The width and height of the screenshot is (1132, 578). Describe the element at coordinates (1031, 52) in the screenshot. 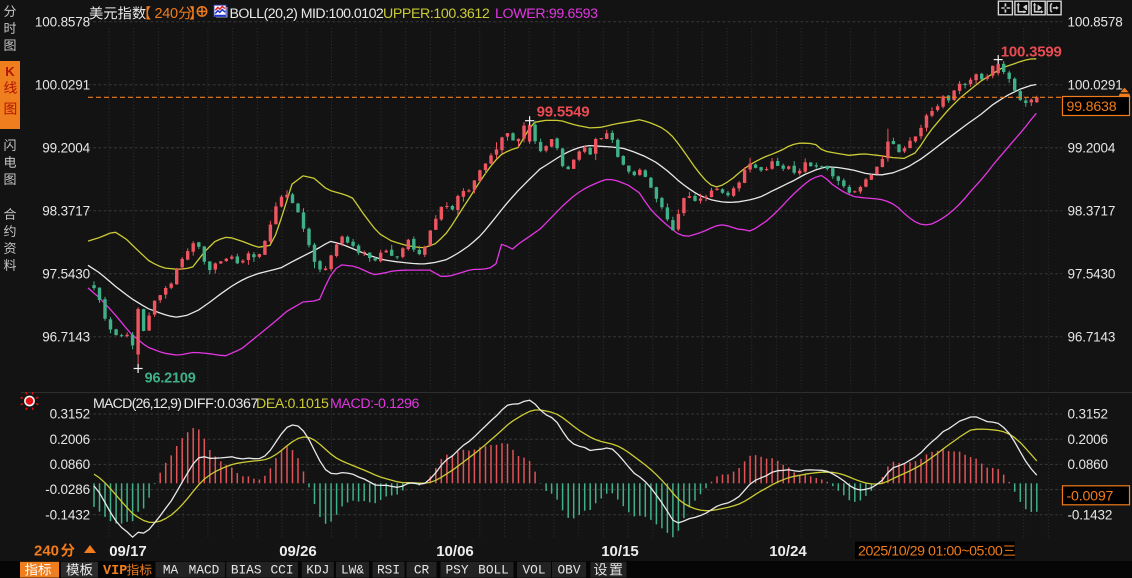

I see `svg-text: 100.3599` at that location.